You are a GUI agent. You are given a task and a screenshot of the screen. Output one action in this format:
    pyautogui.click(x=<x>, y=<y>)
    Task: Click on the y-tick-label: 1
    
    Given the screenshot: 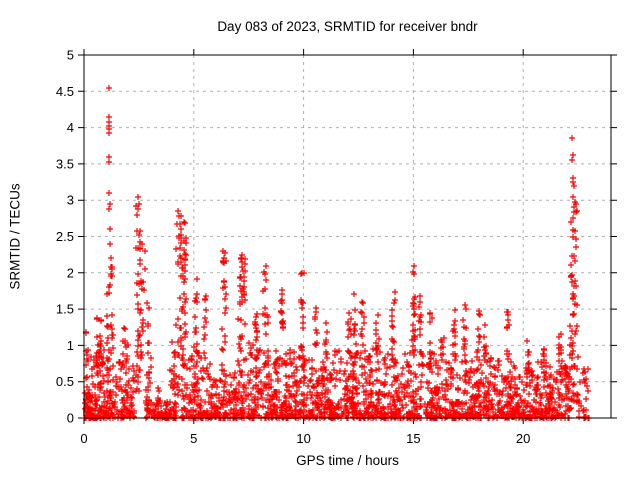 What is the action you would take?
    pyautogui.click(x=70, y=345)
    